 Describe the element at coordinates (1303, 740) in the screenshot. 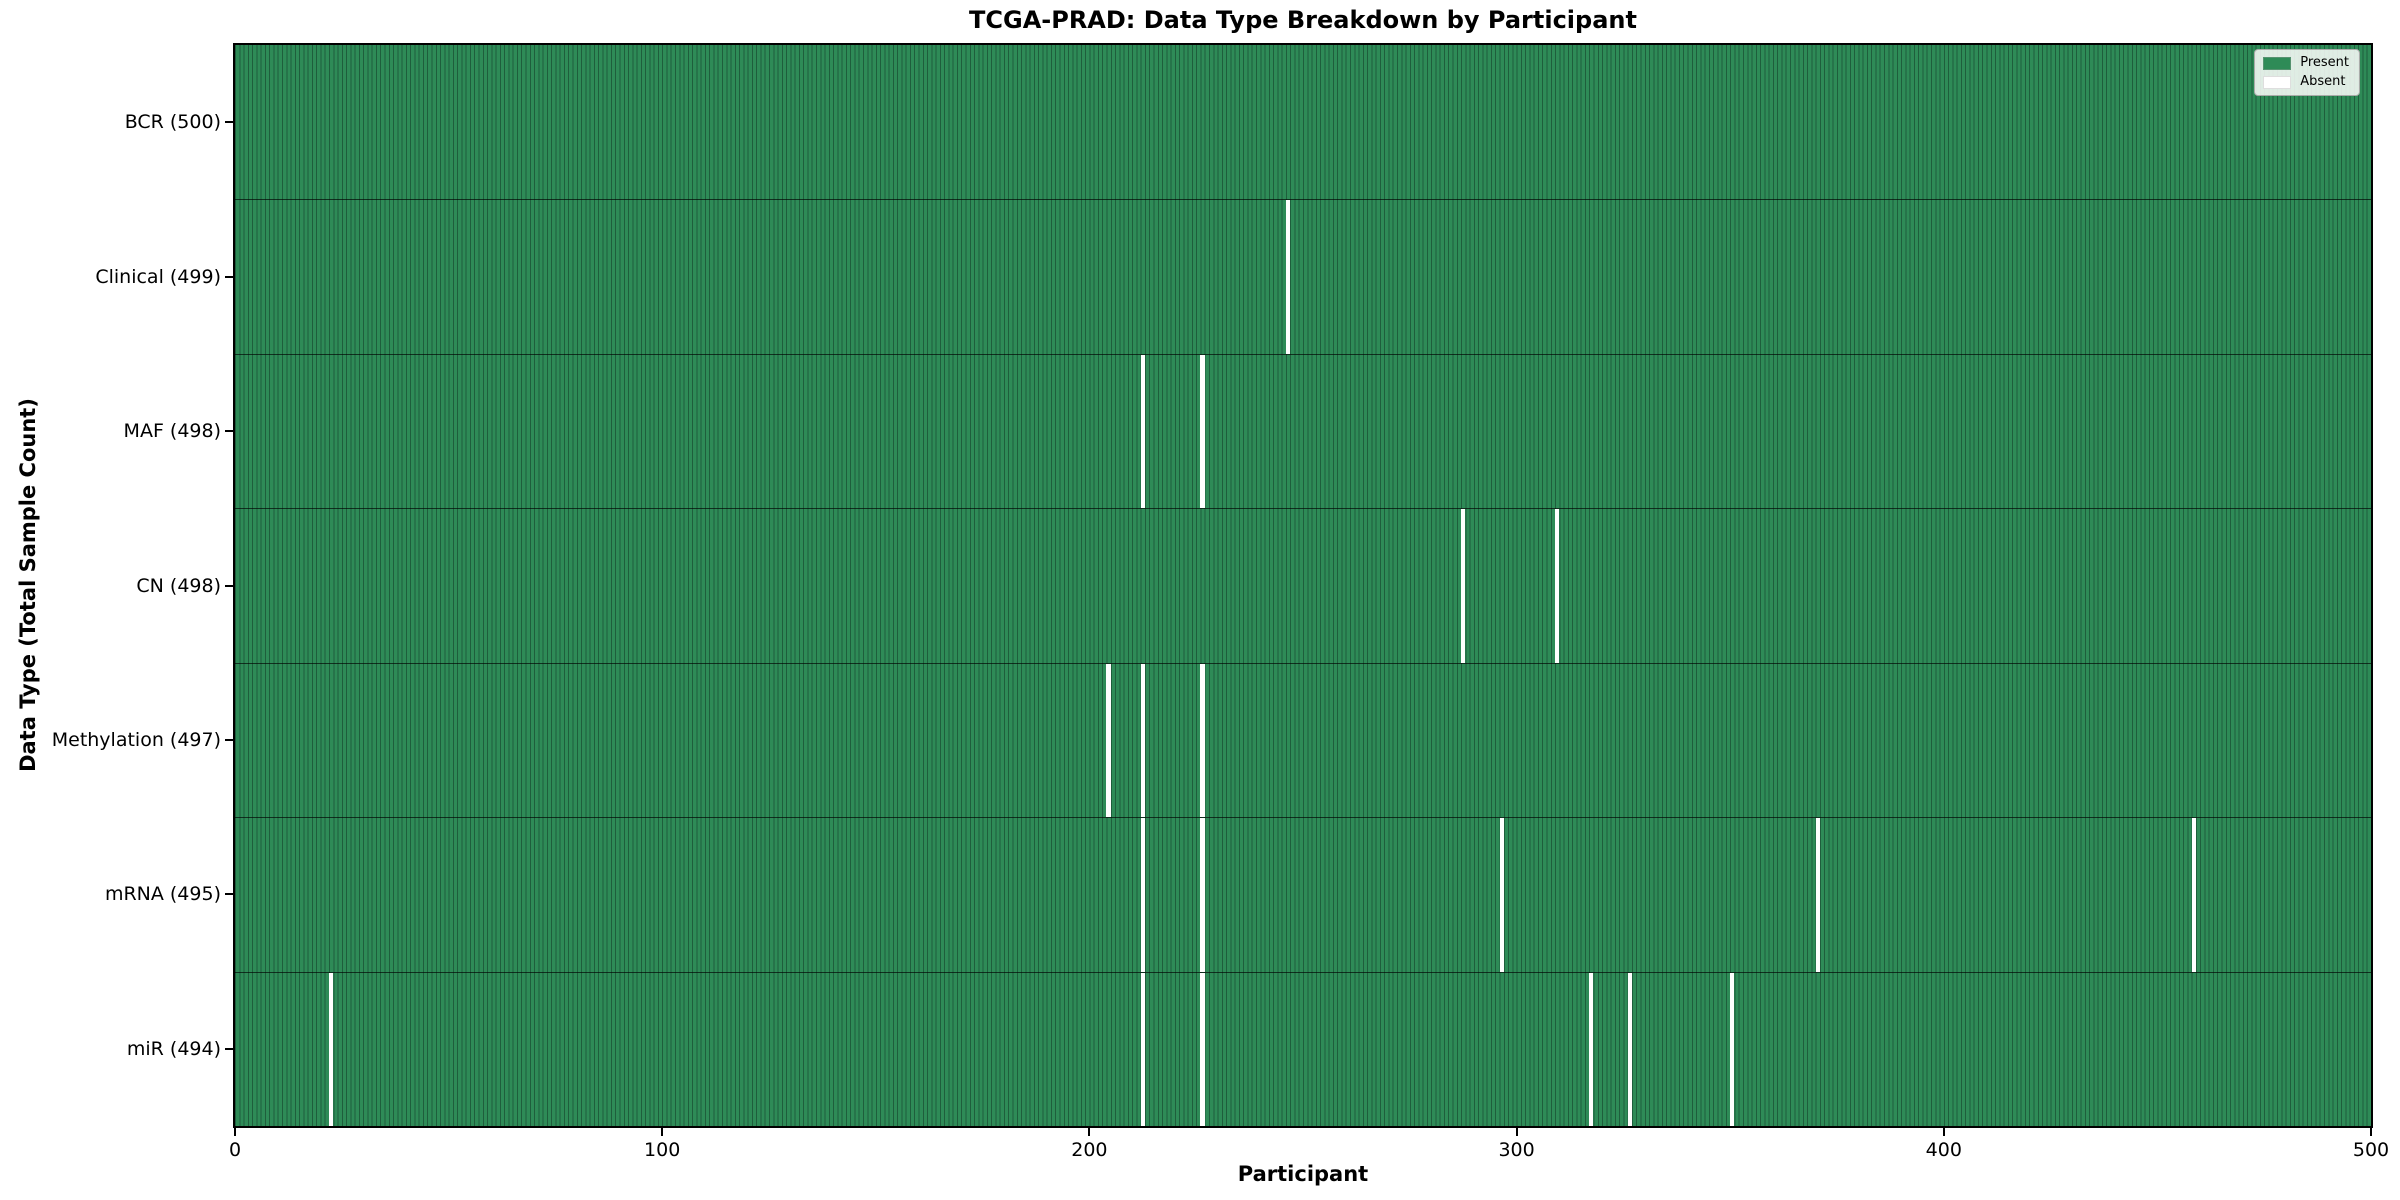

I see `data-row-methylation` at that location.